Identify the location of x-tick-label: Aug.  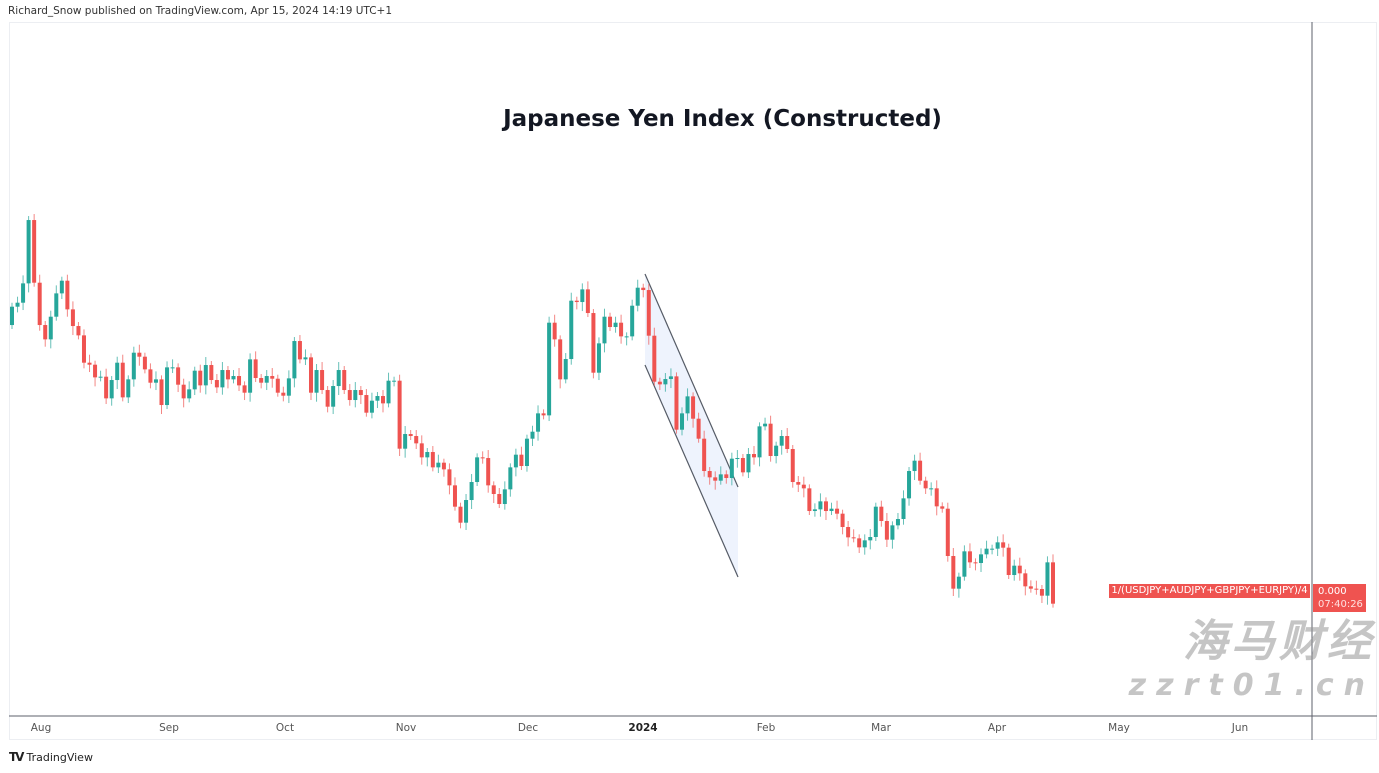
(41, 728).